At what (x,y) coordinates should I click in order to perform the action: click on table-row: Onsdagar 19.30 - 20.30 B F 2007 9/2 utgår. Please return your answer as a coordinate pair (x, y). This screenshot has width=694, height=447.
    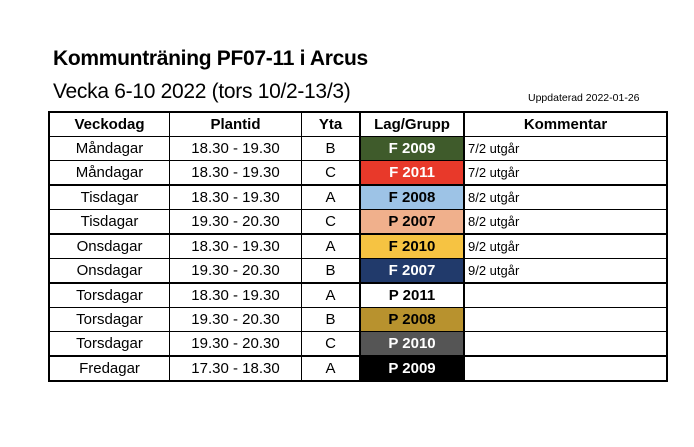
    Looking at the image, I should click on (358, 271).